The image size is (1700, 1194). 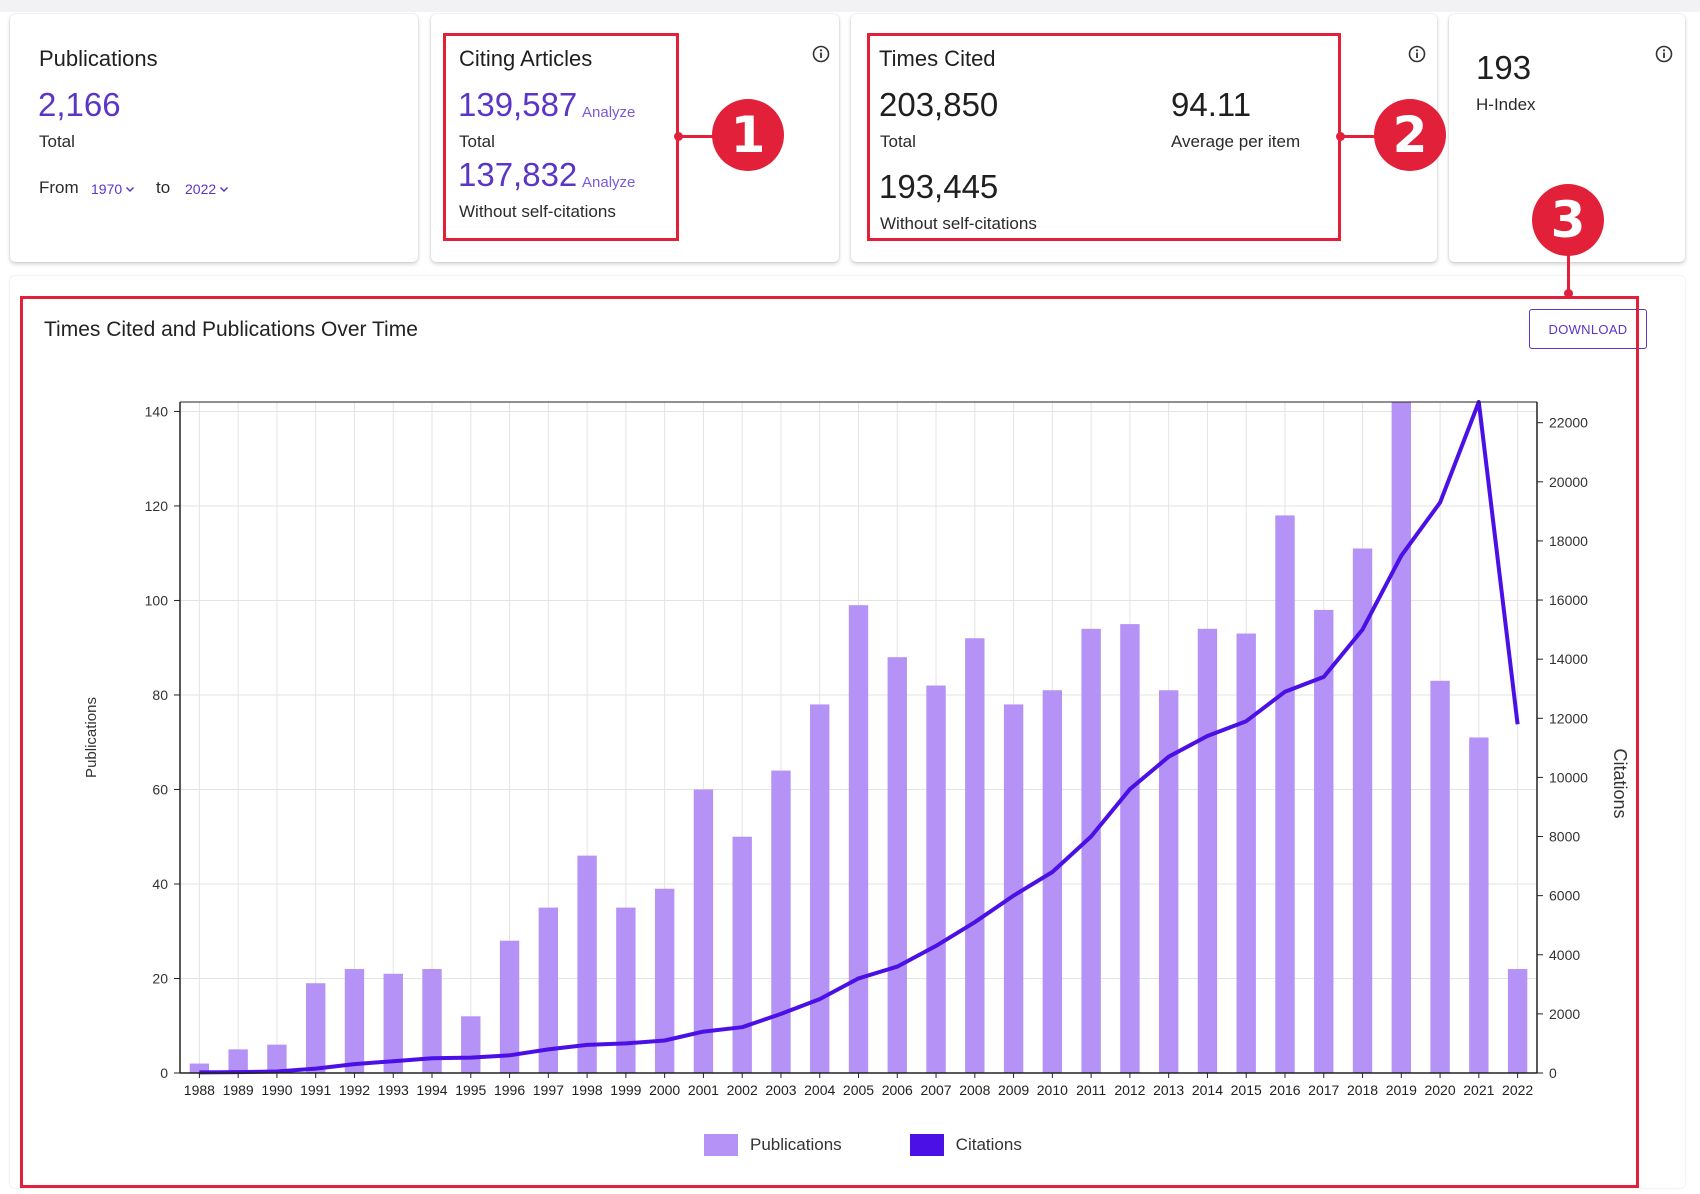 What do you see at coordinates (1504, 67) in the screenshot?
I see `h-index-value: 193` at bounding box center [1504, 67].